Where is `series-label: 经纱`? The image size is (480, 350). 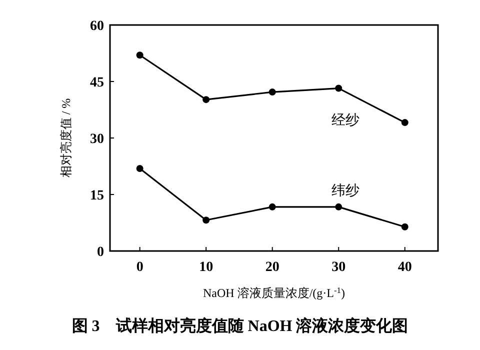 series-label: 经纱 is located at coordinates (346, 120).